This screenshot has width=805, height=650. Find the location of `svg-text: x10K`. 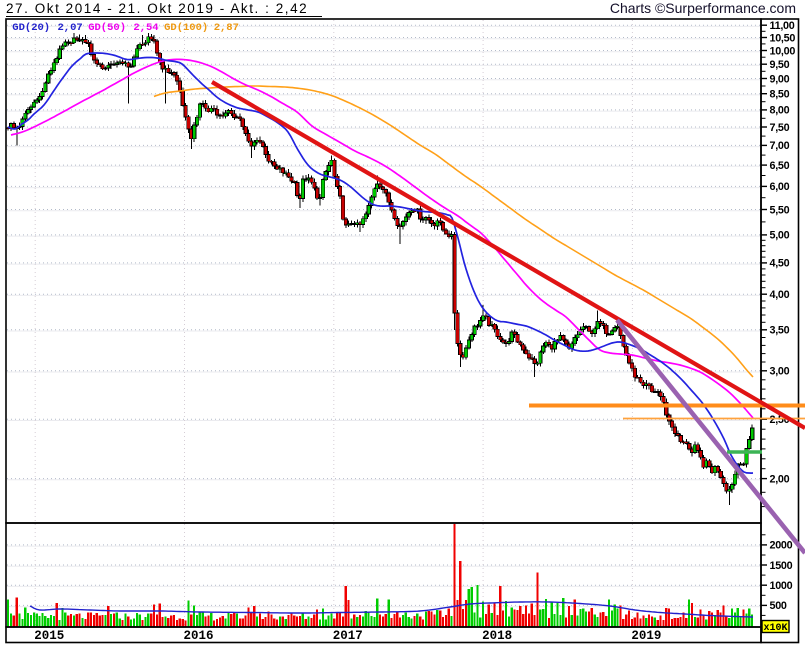

svg-text: x10K is located at coordinates (775, 628).